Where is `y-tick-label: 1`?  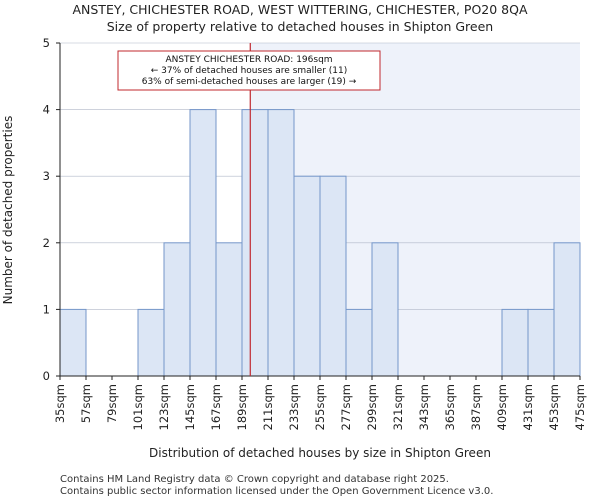 y-tick-label: 1 is located at coordinates (46, 309).